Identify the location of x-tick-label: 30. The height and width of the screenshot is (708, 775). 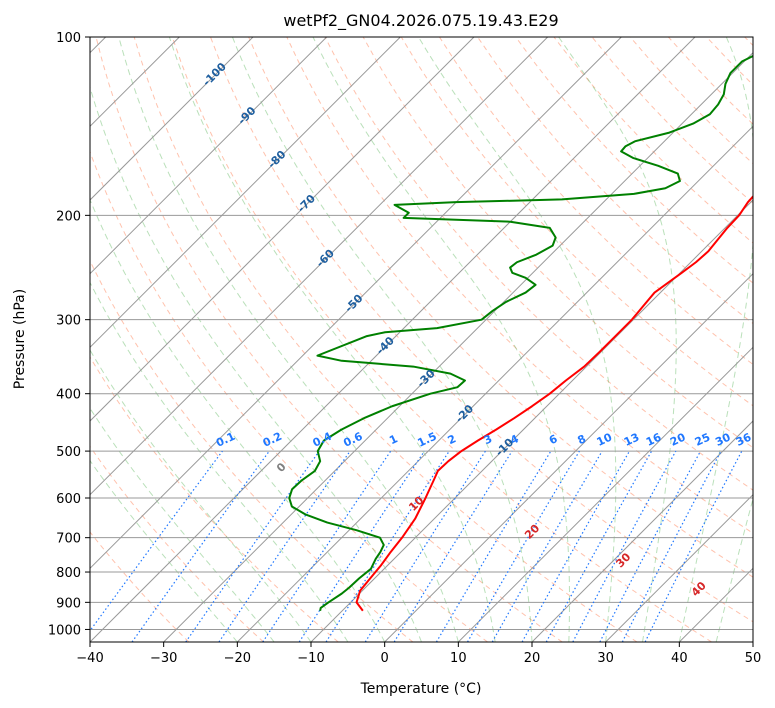
(605, 658).